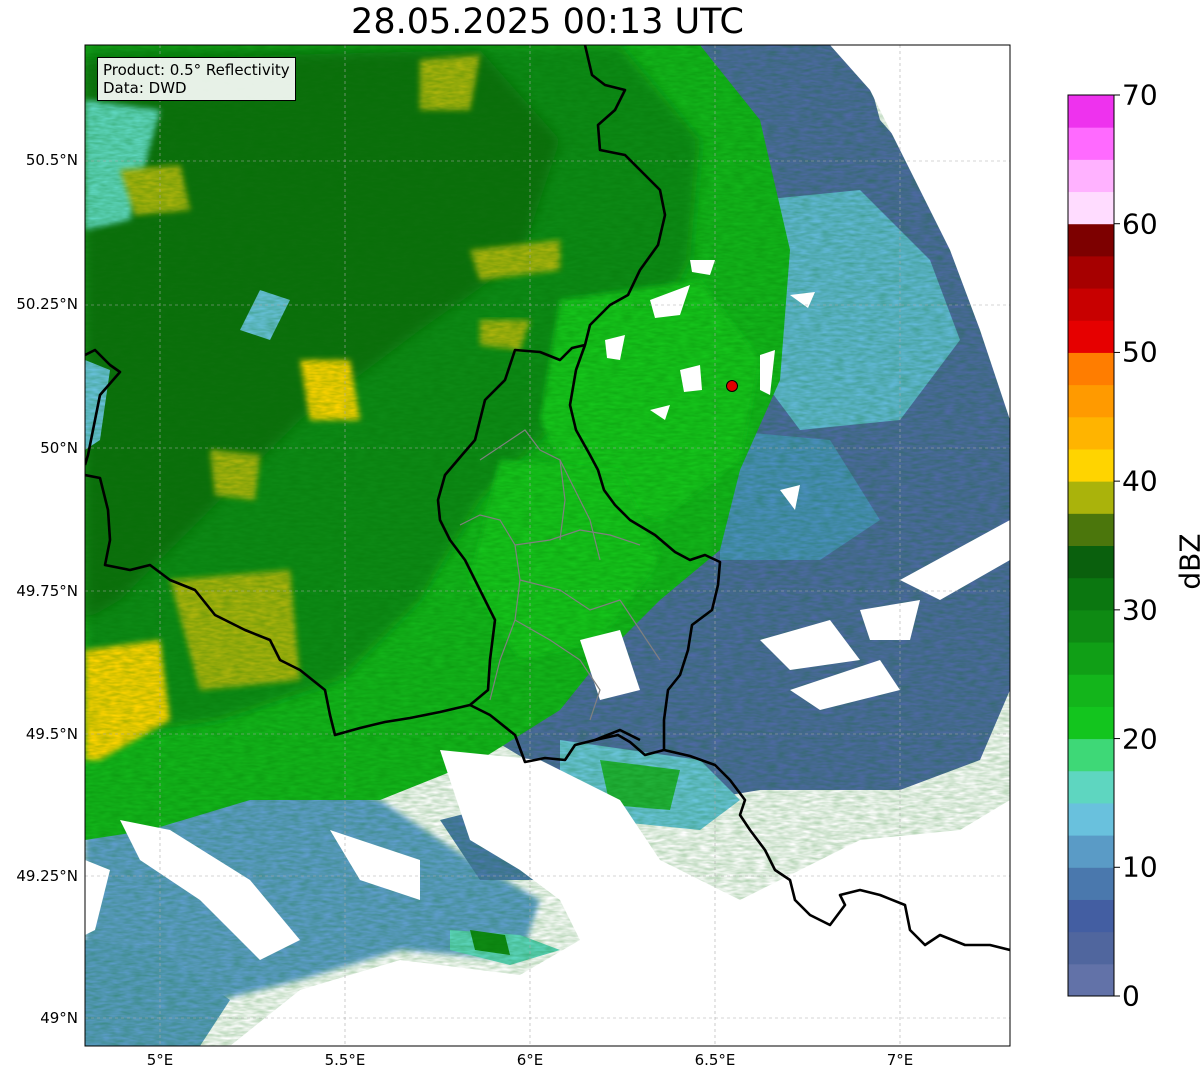 This screenshot has height=1081, width=1202. Describe the element at coordinates (1140, 481) in the screenshot. I see `colorbar-tick-label: 40` at that location.